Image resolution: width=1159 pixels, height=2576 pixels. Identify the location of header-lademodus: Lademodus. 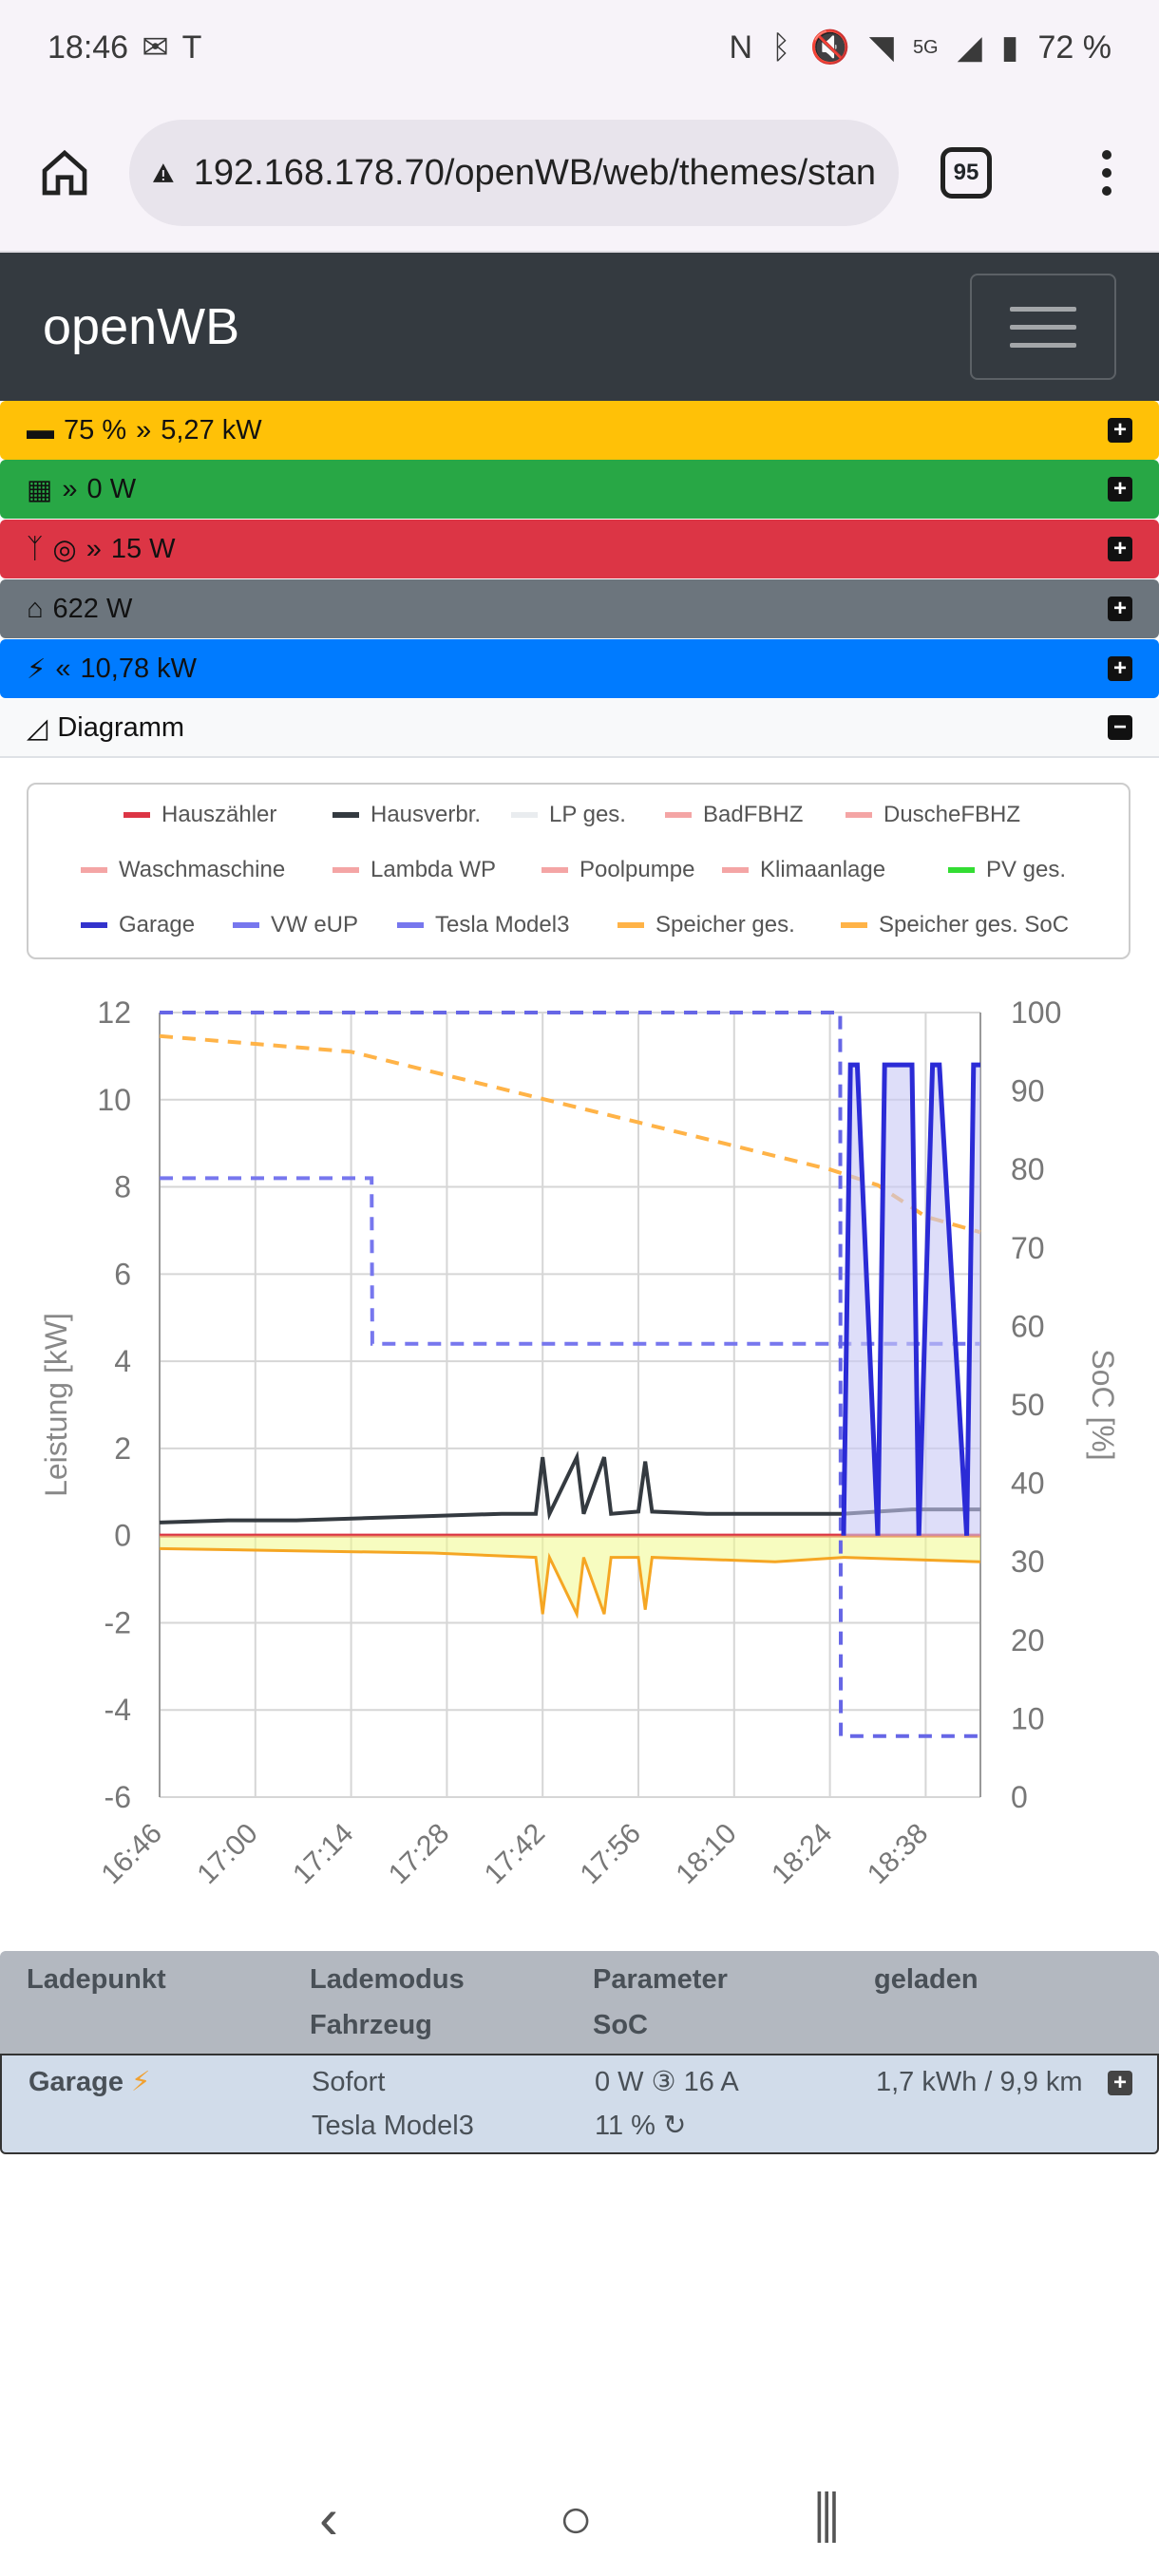
(387, 1979).